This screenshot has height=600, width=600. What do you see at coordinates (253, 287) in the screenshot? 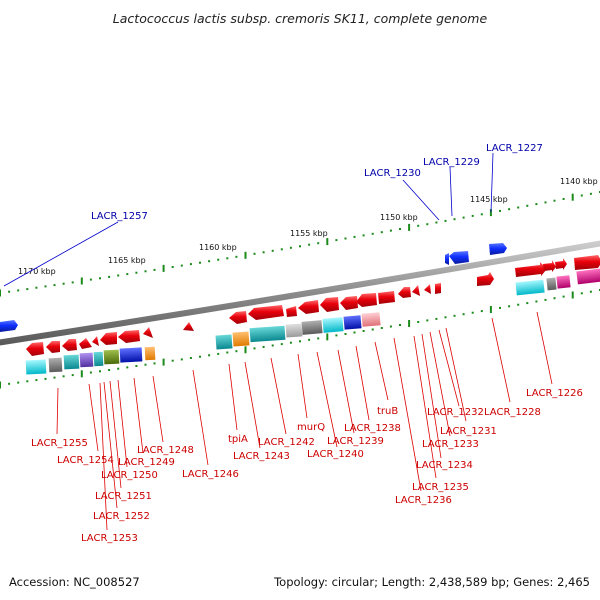
I see `reverse-strand-genes` at bounding box center [253, 287].